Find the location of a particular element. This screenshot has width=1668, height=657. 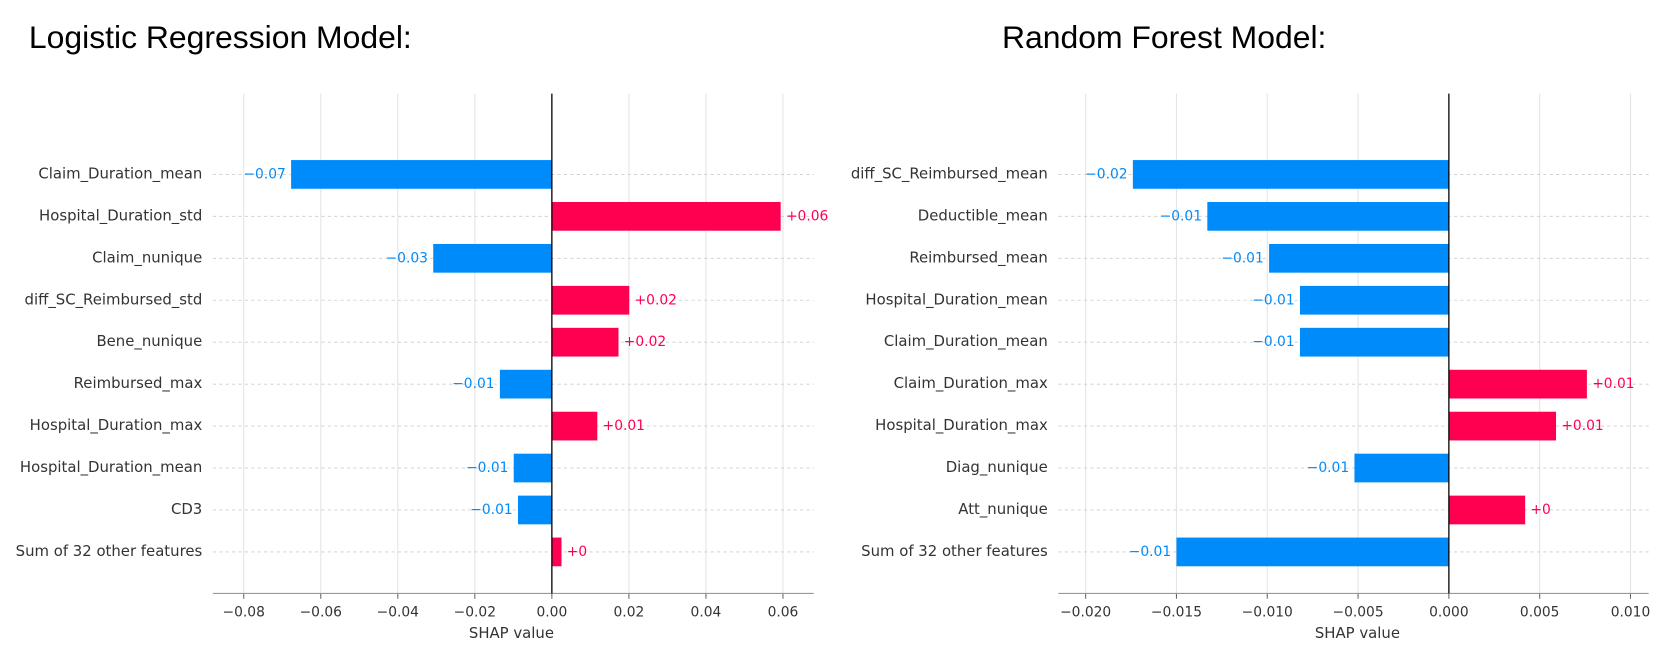

x-tick-label: 0.005 is located at coordinates (1540, 613).